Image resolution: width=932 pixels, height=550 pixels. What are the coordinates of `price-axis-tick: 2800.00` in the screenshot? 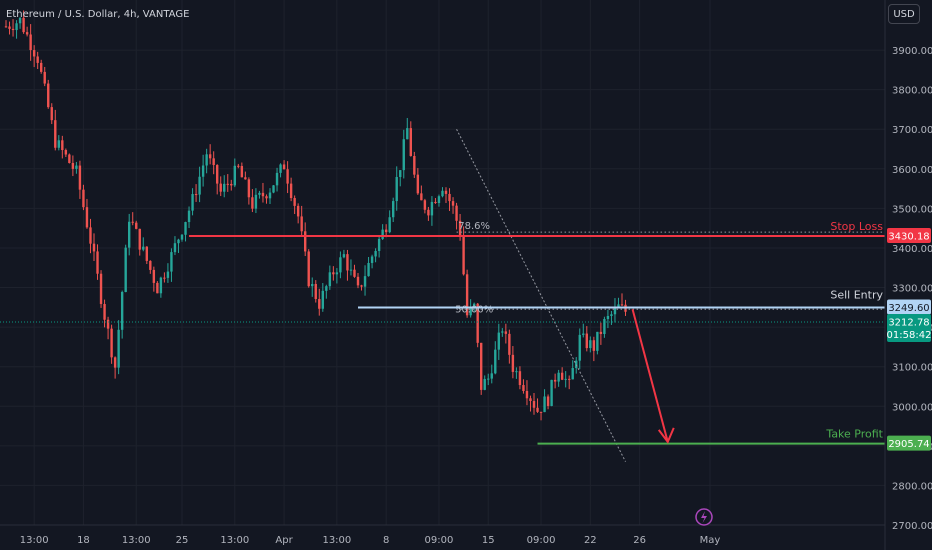 It's located at (912, 486).